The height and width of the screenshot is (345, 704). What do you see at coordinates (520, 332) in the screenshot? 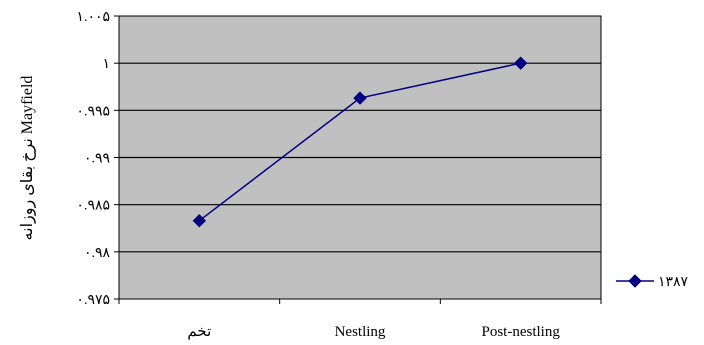
I see `x-tick-label: Post-nestling` at bounding box center [520, 332].